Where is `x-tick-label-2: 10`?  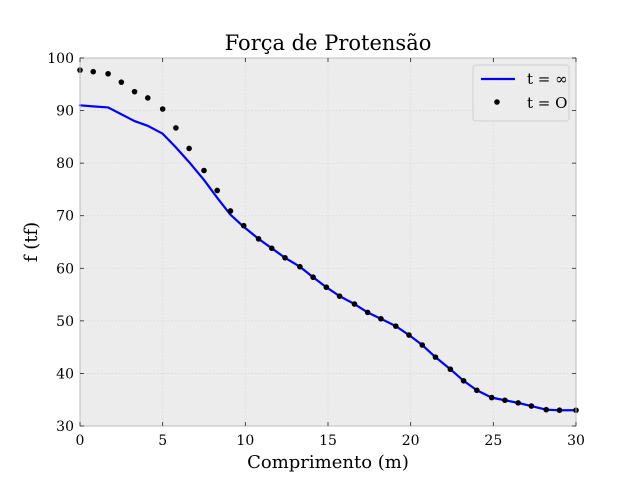
x-tick-label-2: 10 is located at coordinates (245, 441).